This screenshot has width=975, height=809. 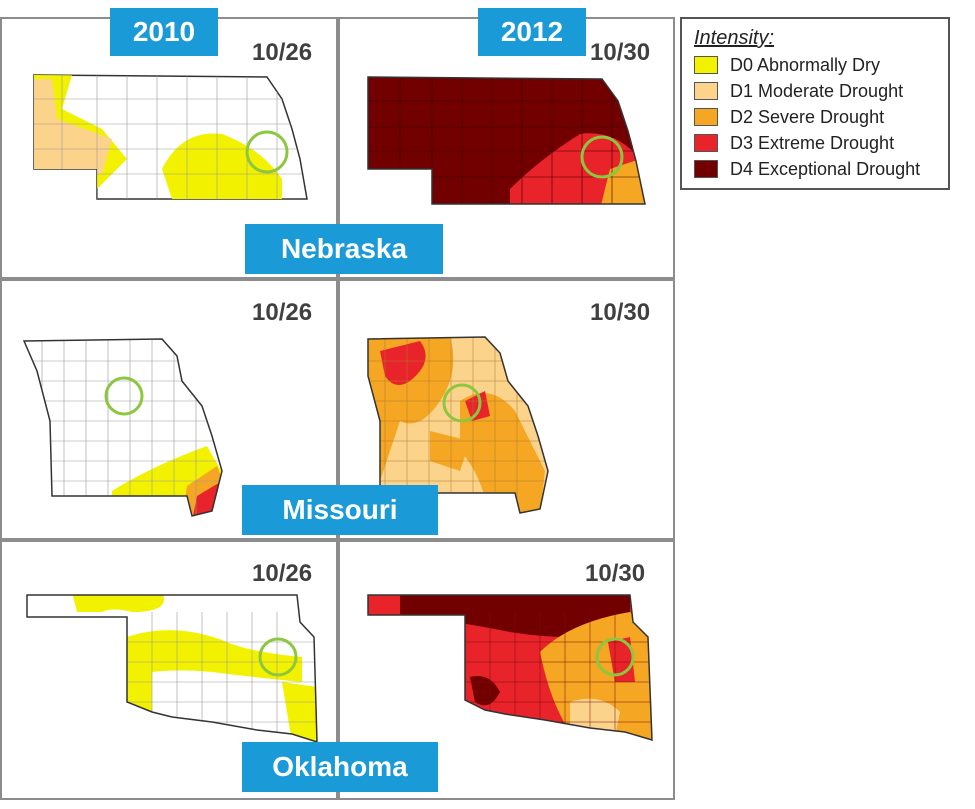 What do you see at coordinates (825, 168) in the screenshot?
I see `legend-label: D4 Exceptional Drought` at bounding box center [825, 168].